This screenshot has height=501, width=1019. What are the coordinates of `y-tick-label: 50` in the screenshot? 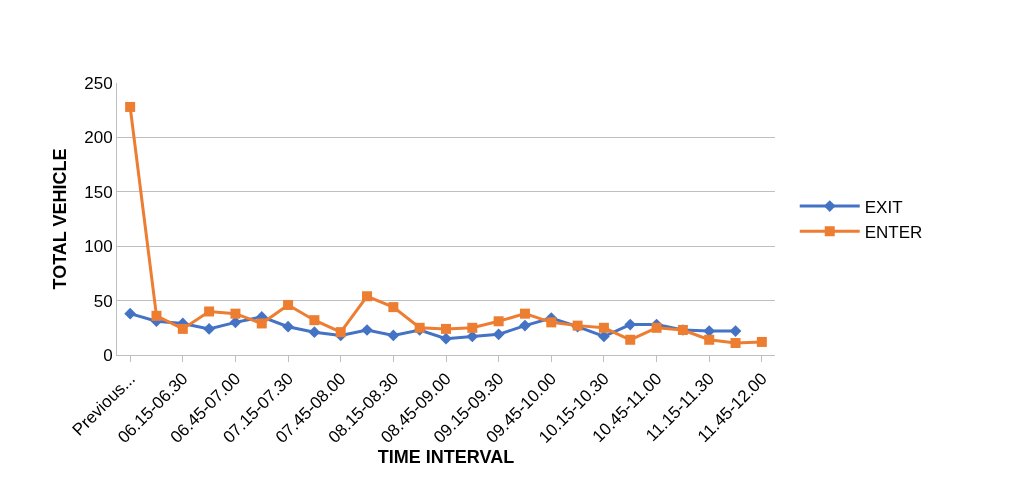 It's located at (103, 301).